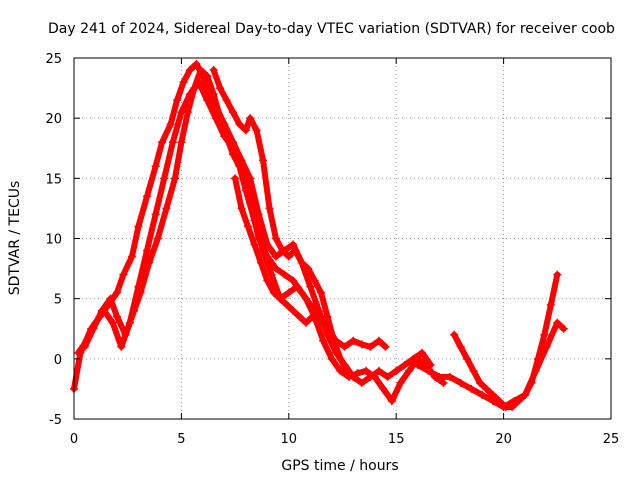  Describe the element at coordinates (53, 59) in the screenshot. I see `y-tick-label: 25` at that location.